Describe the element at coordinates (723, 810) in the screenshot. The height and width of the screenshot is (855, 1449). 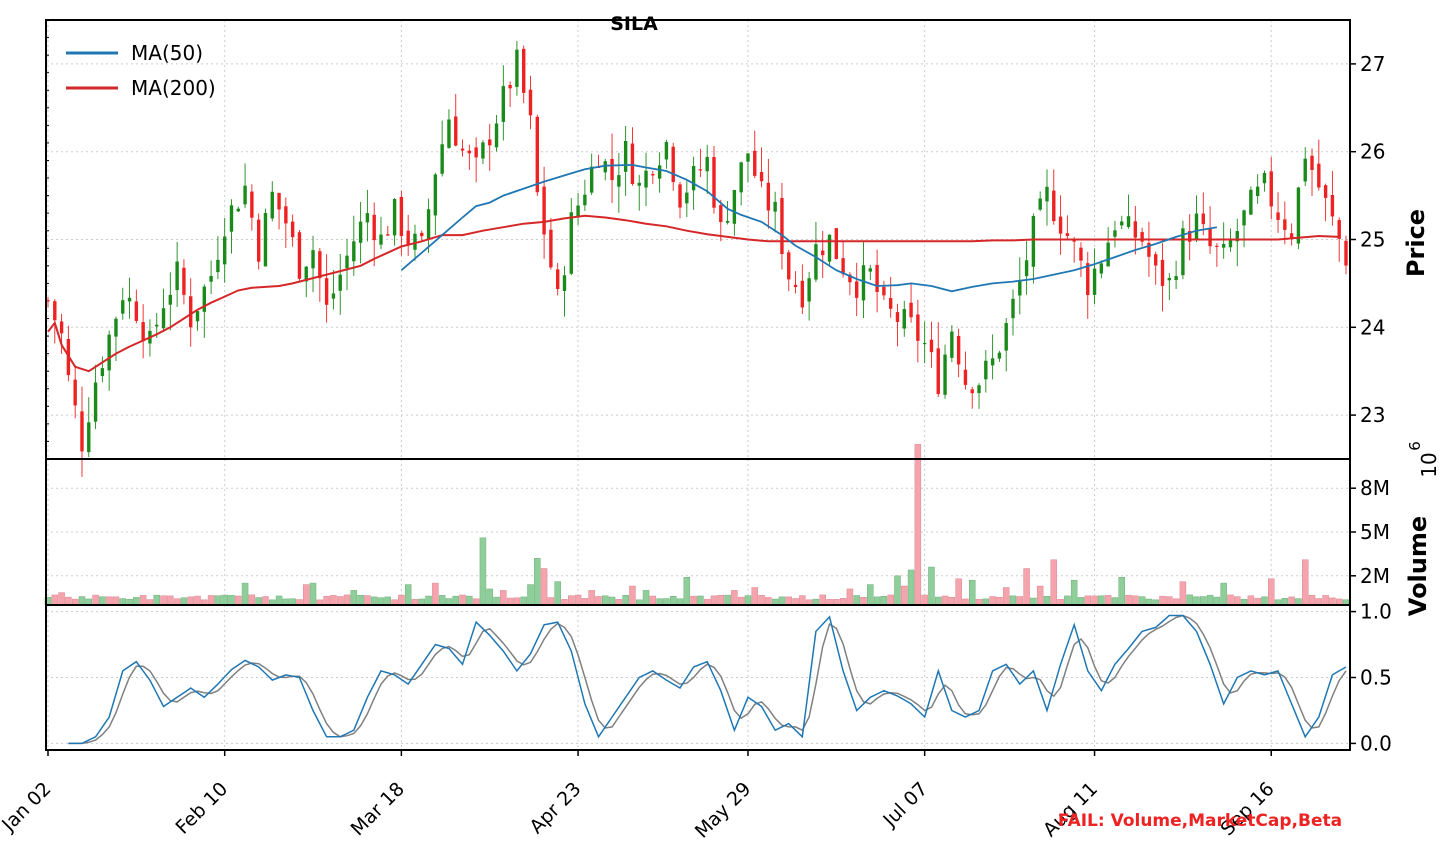
I see `x-tick-label: May 29` at that location.